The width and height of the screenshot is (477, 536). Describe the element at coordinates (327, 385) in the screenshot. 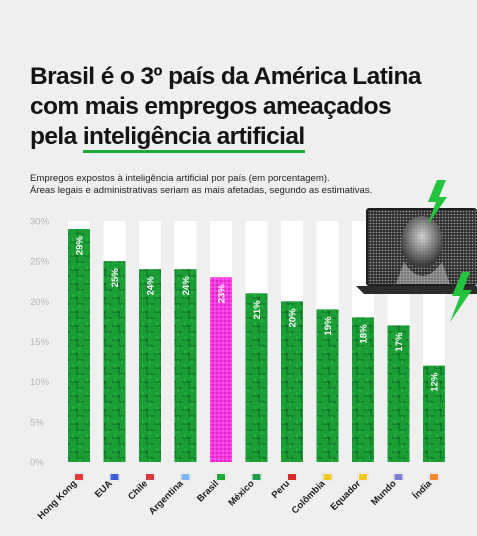

I see `bar-colombia` at that location.